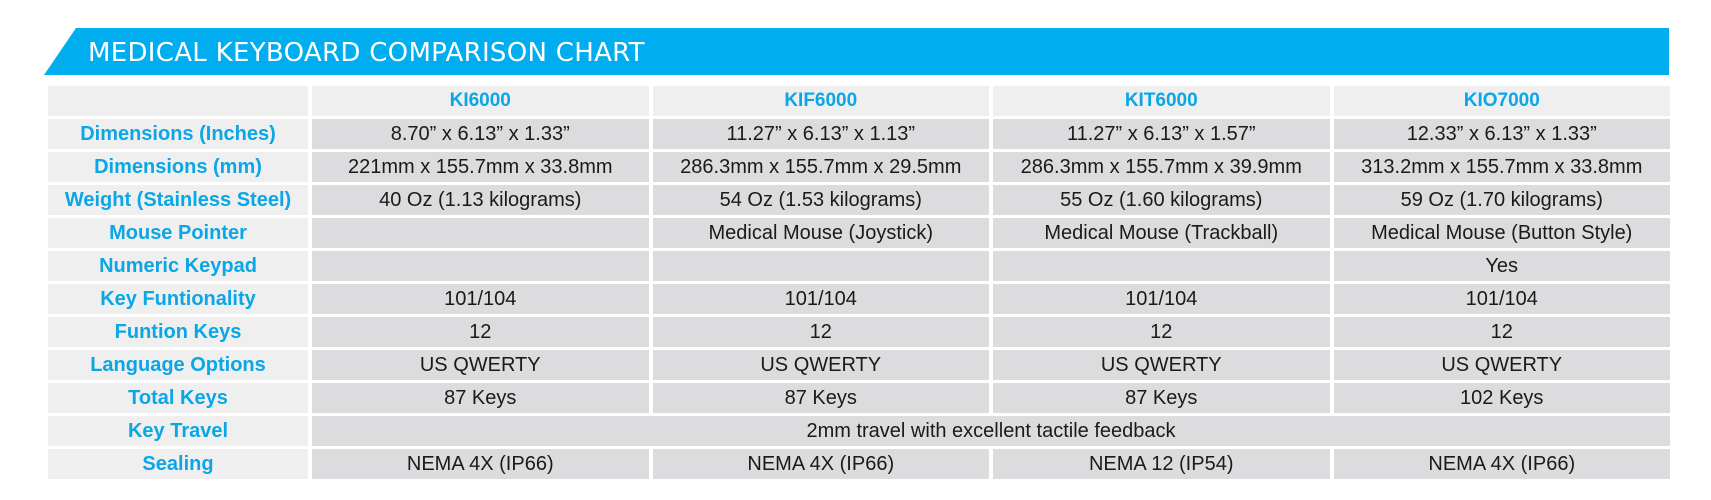 This screenshot has width=1711, height=500. I want to click on model-header-kit6000: KIT6000, so click(1161, 101).